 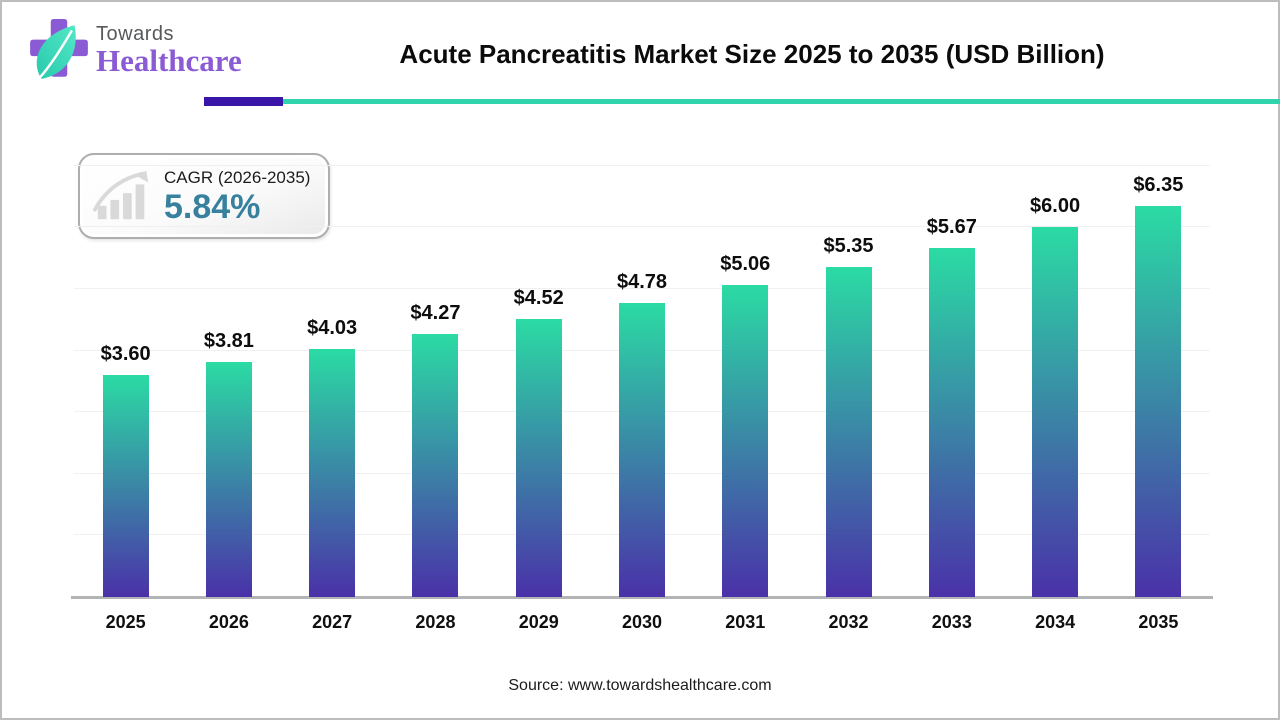 I want to click on bar-column: $6.35, so click(x=1158, y=366).